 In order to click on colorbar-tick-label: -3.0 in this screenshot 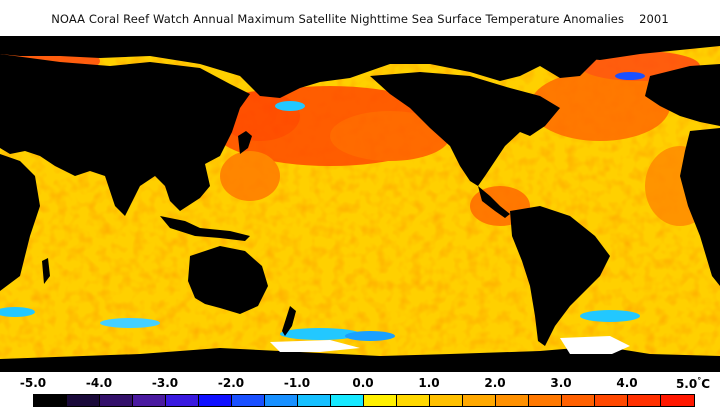, I will do `click(165, 383)`.